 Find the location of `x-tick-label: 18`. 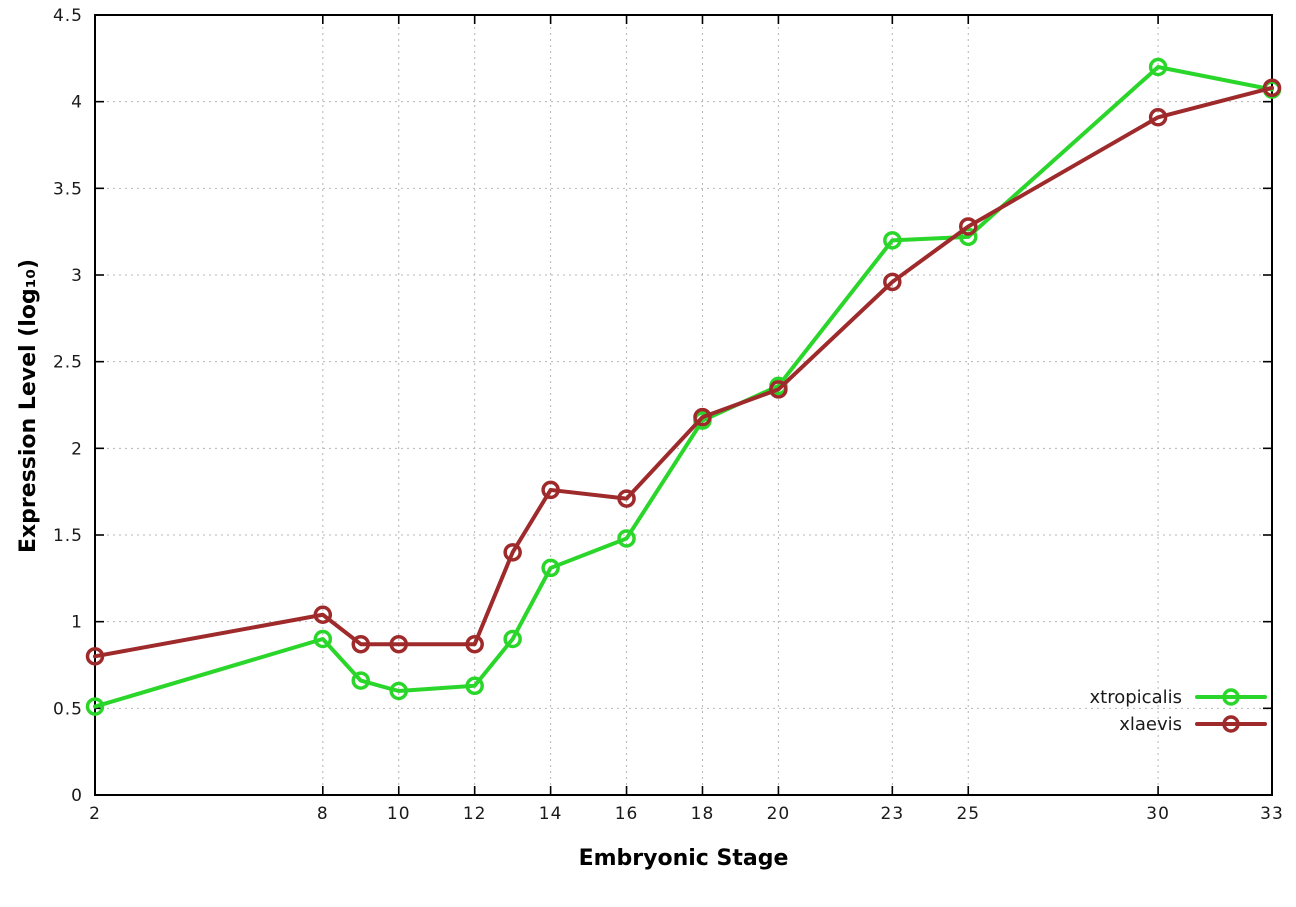

x-tick-label: 18 is located at coordinates (703, 814).